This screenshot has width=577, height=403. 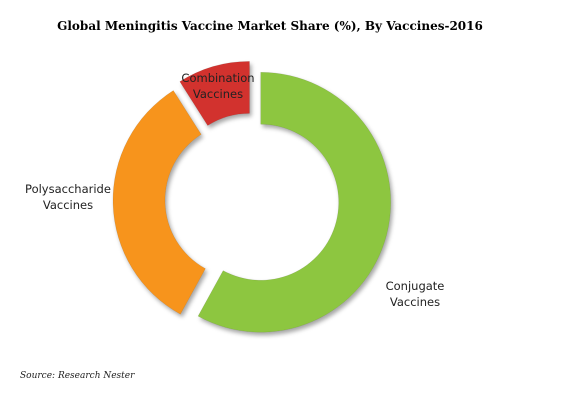 What do you see at coordinates (77, 376) in the screenshot?
I see `source: Source: Research Nester` at bounding box center [77, 376].